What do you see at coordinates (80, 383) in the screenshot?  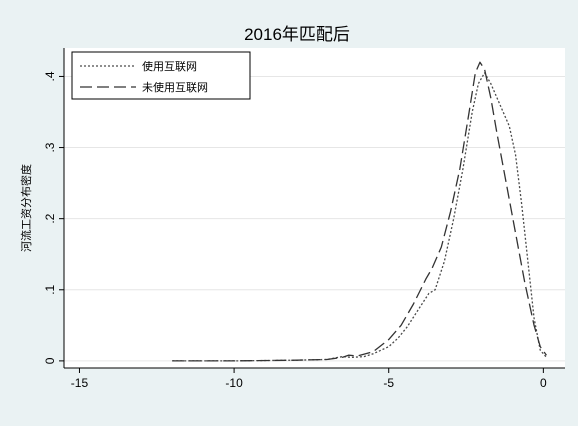 I see `x-tick-label: -15` at bounding box center [80, 383].